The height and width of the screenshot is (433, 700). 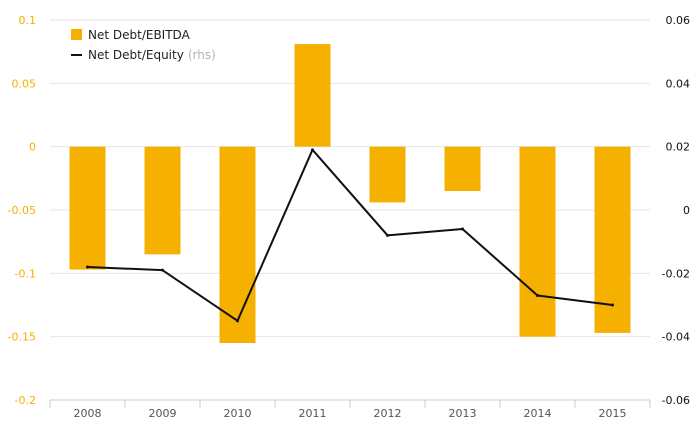 I want to click on bar-2010, so click(x=237, y=244).